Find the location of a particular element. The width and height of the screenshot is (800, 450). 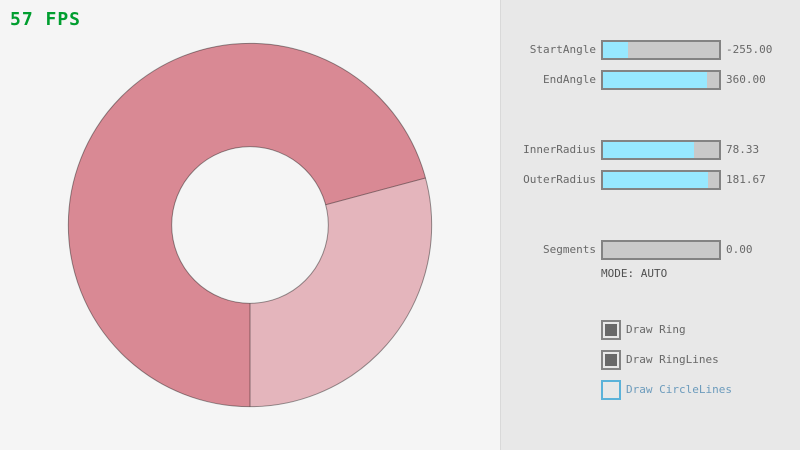

outer-radius-slider is located at coordinates (661, 180).